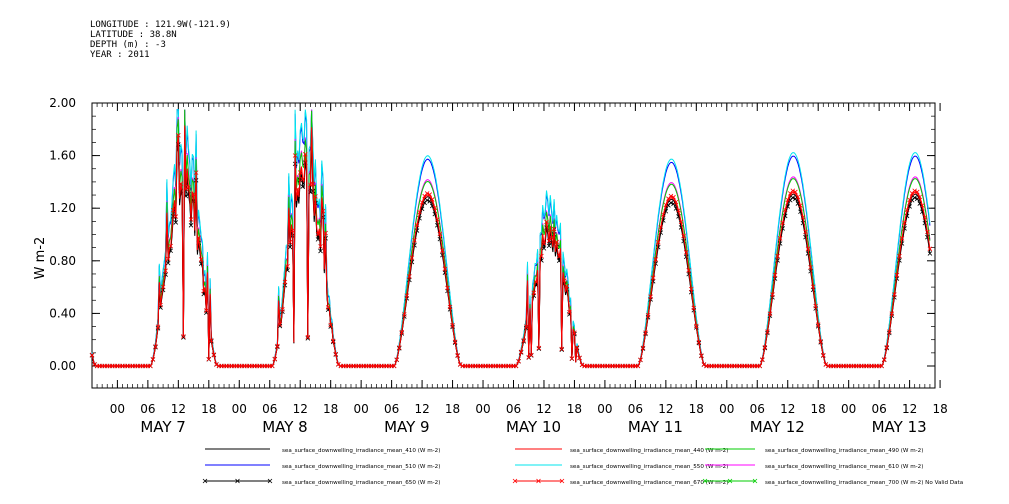 Image resolution: width=1009 pixels, height=504 pixels. Describe the element at coordinates (285, 427) in the screenshot. I see `x-day-label: MAY 8` at that location.